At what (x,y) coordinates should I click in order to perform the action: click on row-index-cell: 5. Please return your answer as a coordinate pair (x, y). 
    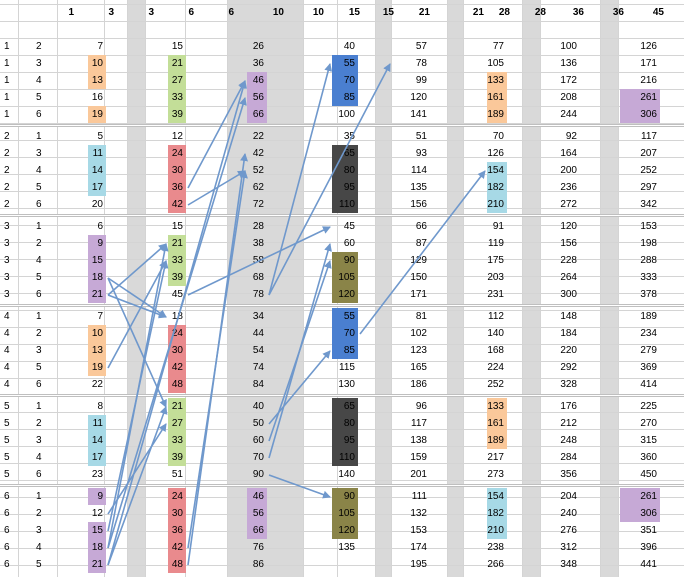
    Looking at the image, I should click on (7, 406).